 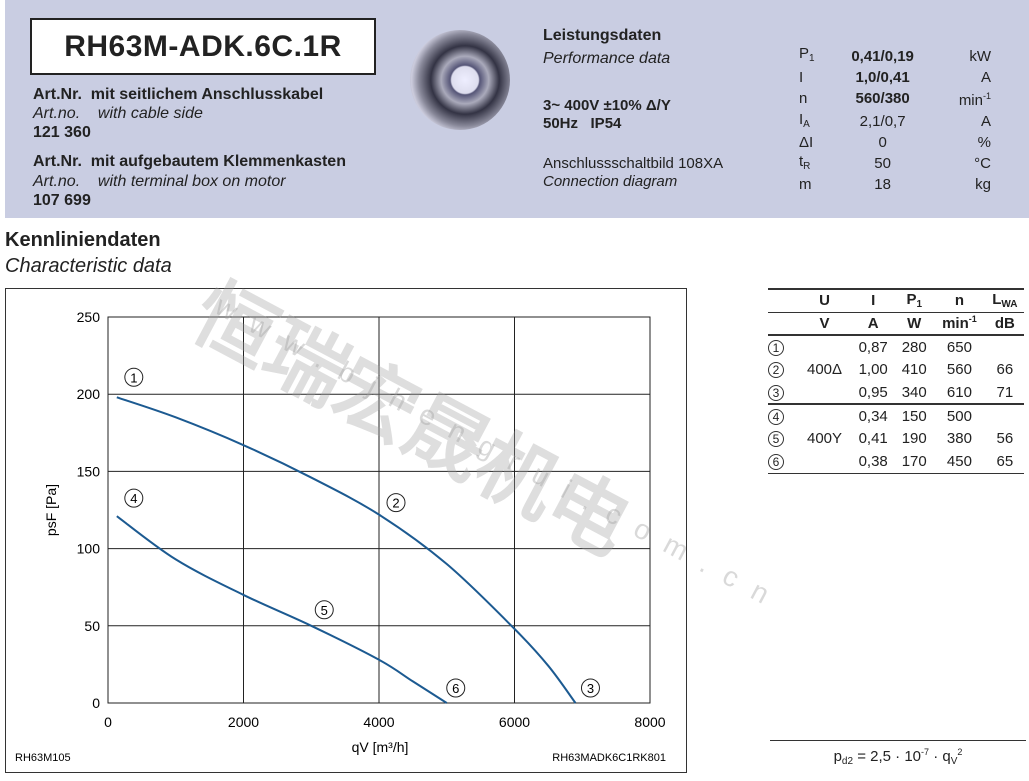 What do you see at coordinates (896, 346) in the screenshot?
I see `table-row: 1 0,87 280 650` at bounding box center [896, 346].